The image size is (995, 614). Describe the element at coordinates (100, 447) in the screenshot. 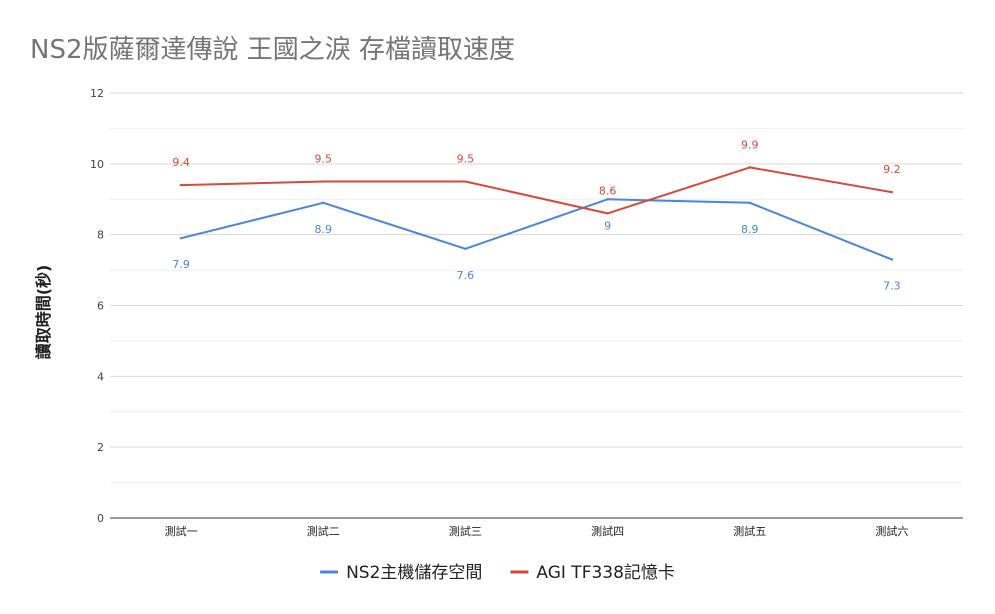

I see `y-tick-label: 2` at that location.